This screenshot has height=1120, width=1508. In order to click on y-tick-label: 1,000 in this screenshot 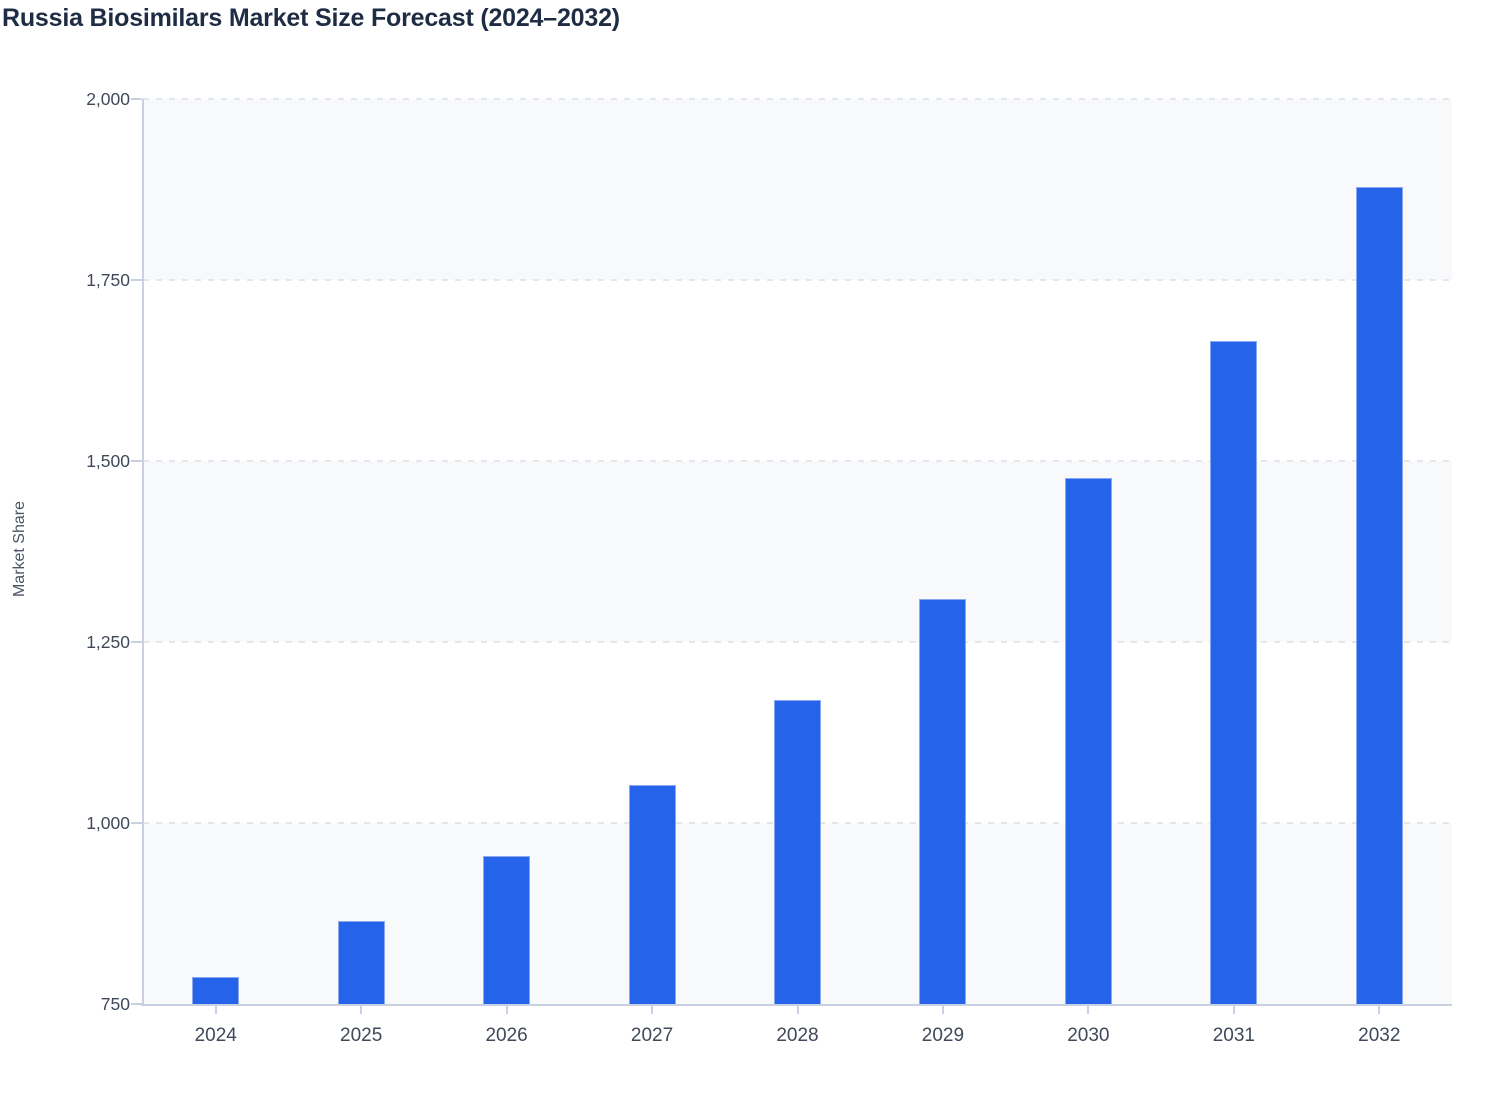, I will do `click(108, 823)`.